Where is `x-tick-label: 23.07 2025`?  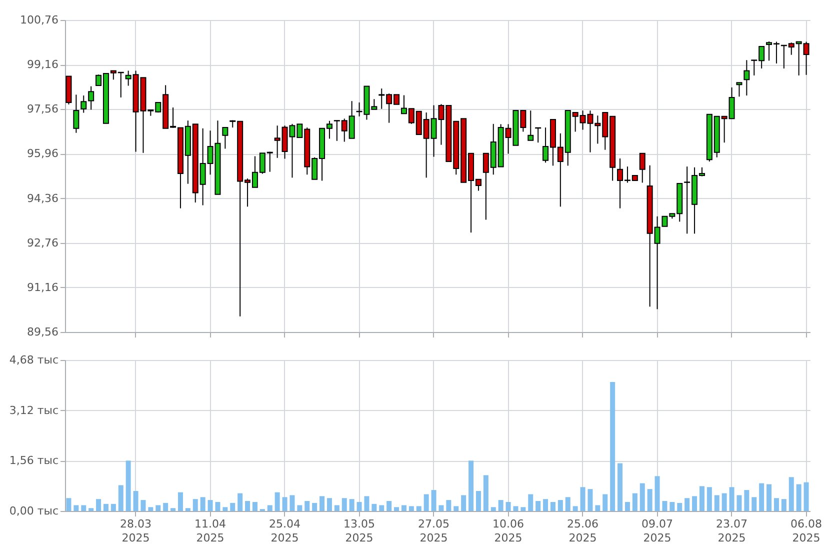 x-tick-label: 23.07 2025 is located at coordinates (732, 531).